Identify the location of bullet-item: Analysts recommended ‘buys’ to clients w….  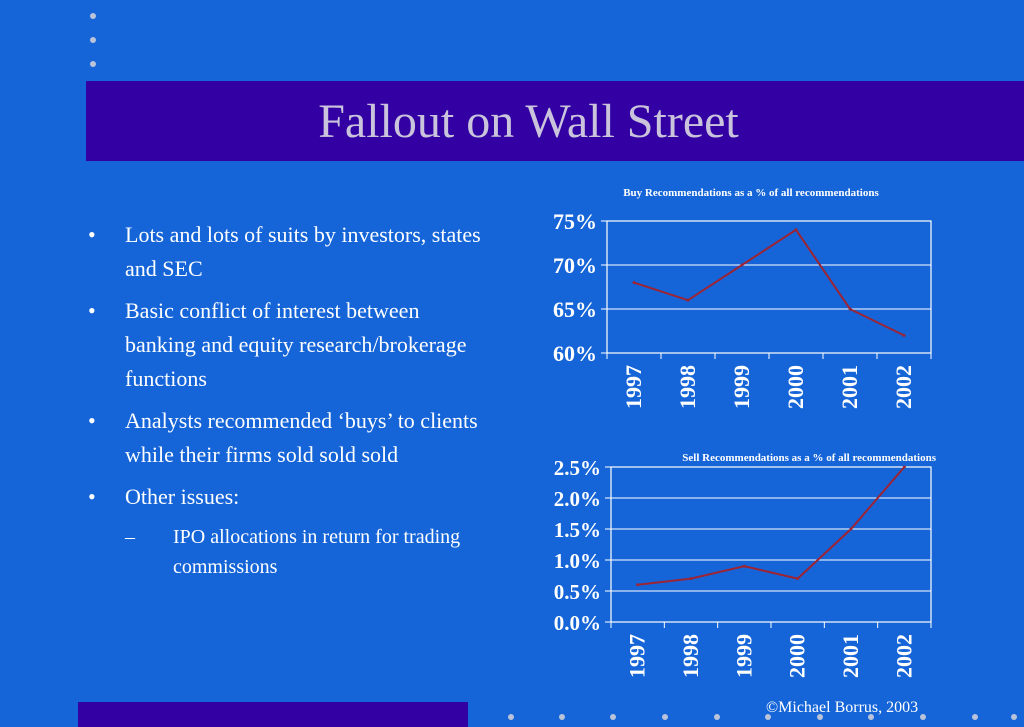
(288, 438).